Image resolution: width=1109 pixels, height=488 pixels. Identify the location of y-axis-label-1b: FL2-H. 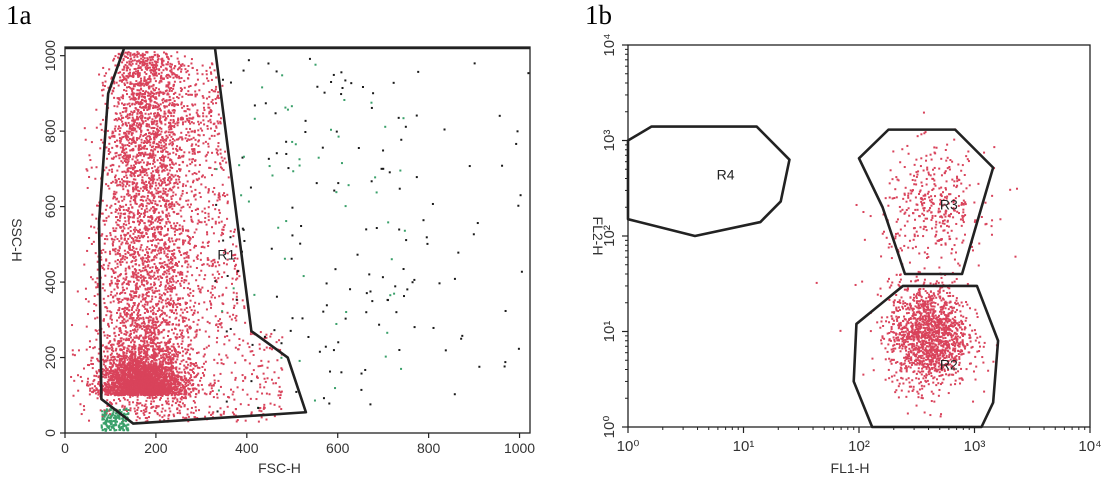
(598, 236).